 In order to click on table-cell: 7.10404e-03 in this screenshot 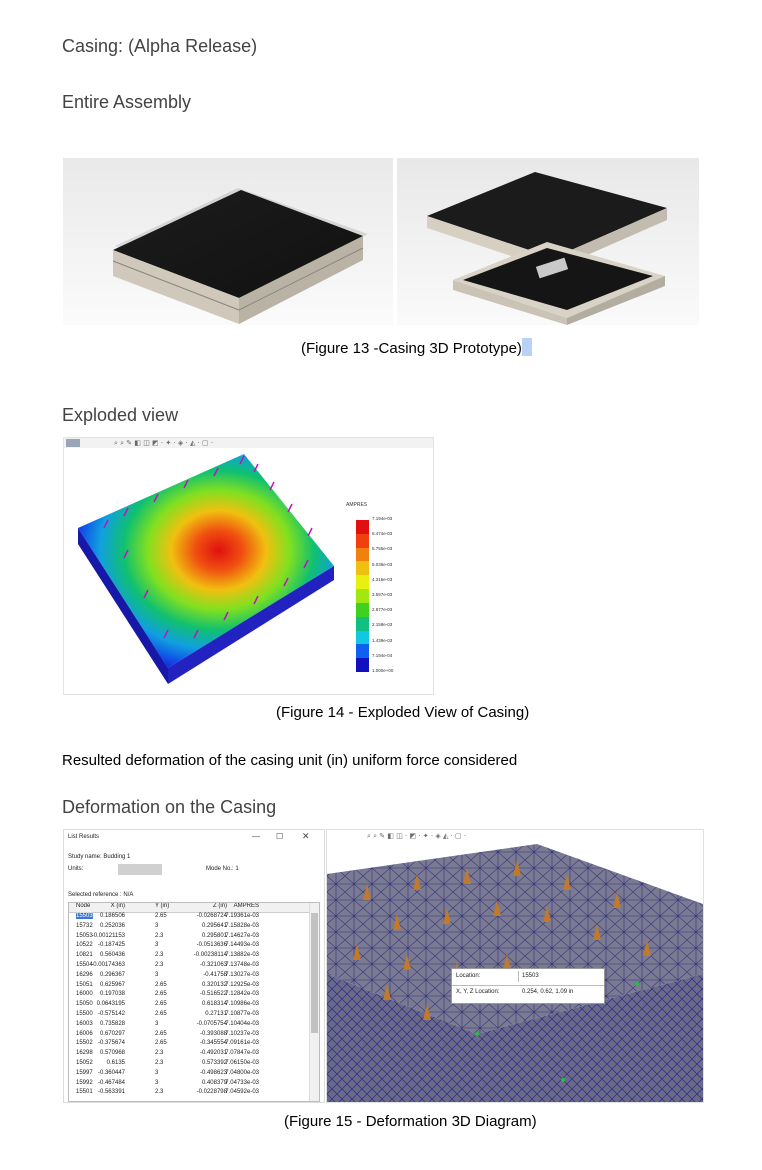, I will do `click(242, 1023)`.